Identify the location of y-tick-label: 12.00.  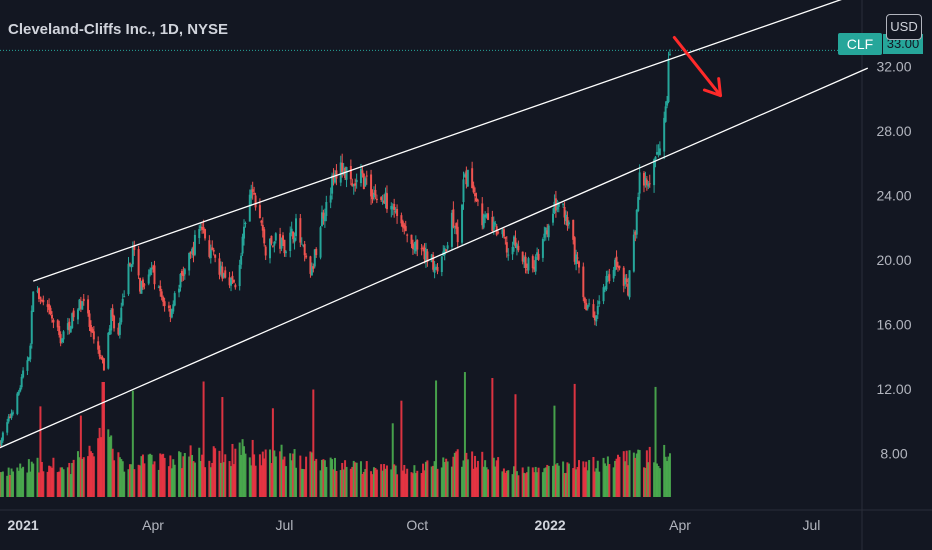
(893, 389).